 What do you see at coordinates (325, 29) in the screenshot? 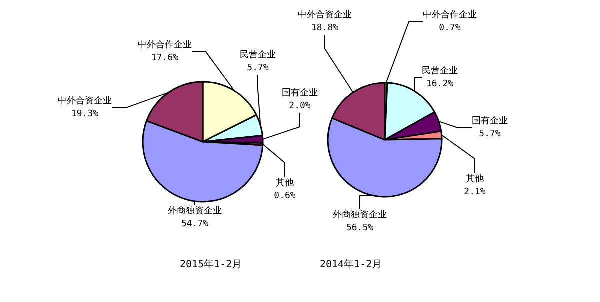
I see `data-label: 18.8%` at bounding box center [325, 29].